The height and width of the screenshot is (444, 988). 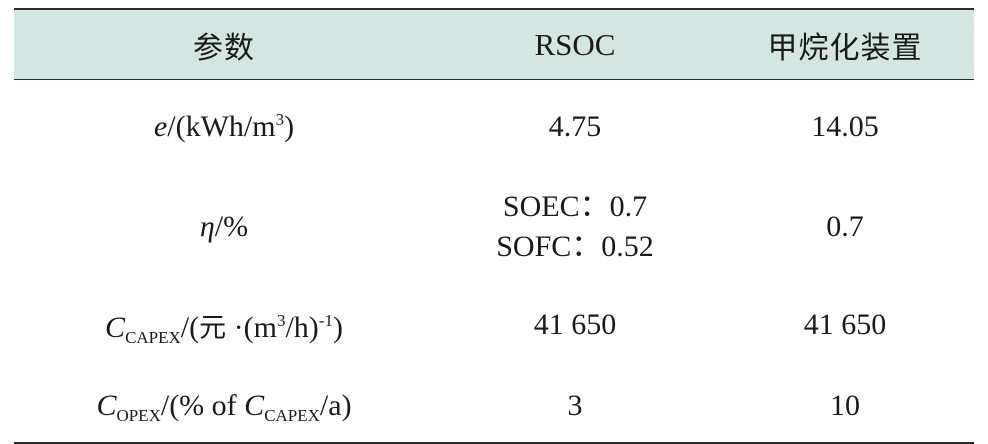 What do you see at coordinates (207, 226) in the screenshot?
I see `symbol-eta: η` at bounding box center [207, 226].